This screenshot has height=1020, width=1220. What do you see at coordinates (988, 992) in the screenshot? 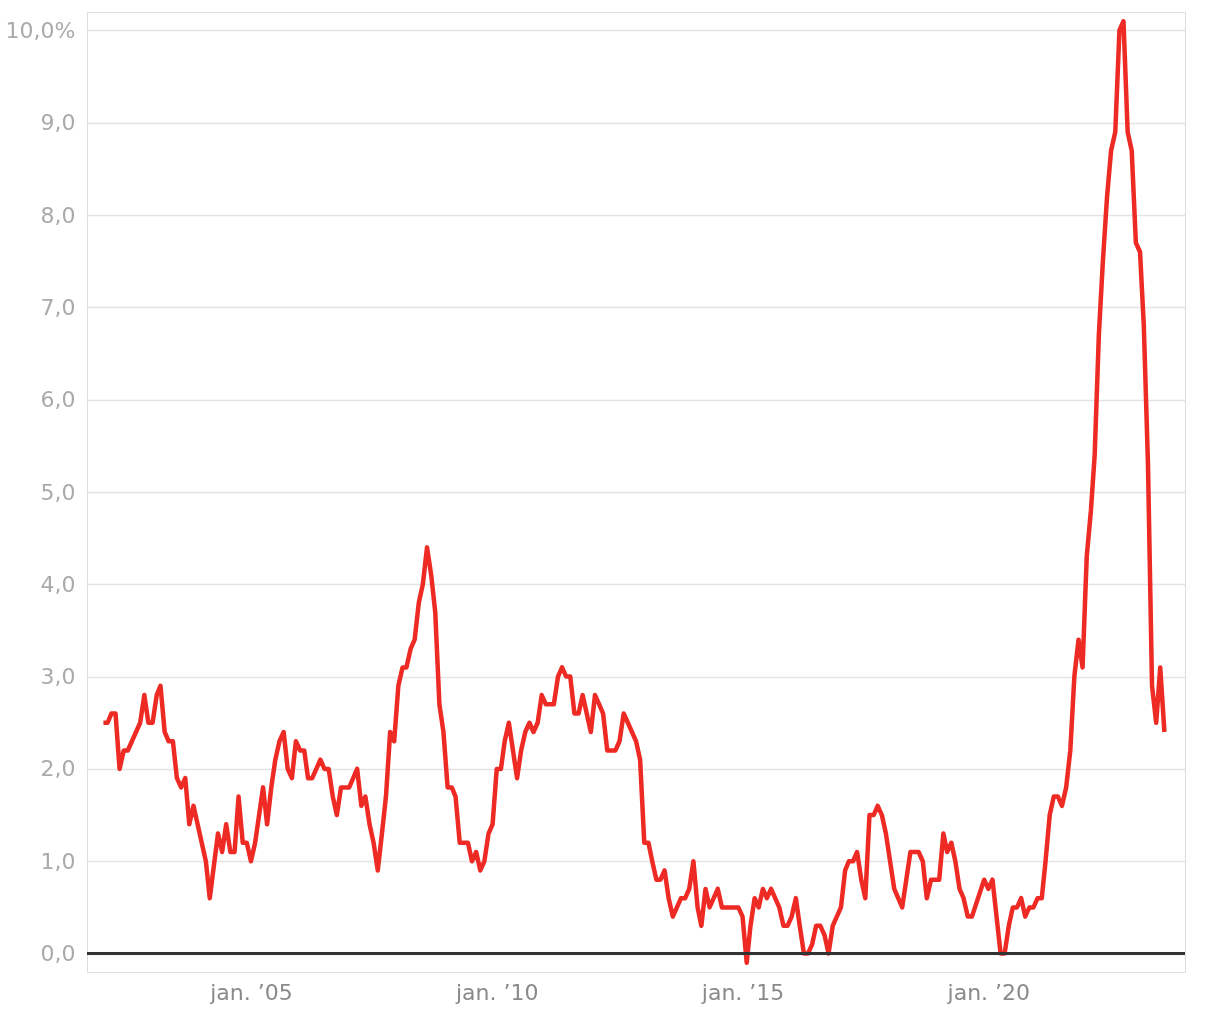
I see `x-tick-label: jan. ’20` at bounding box center [988, 992].